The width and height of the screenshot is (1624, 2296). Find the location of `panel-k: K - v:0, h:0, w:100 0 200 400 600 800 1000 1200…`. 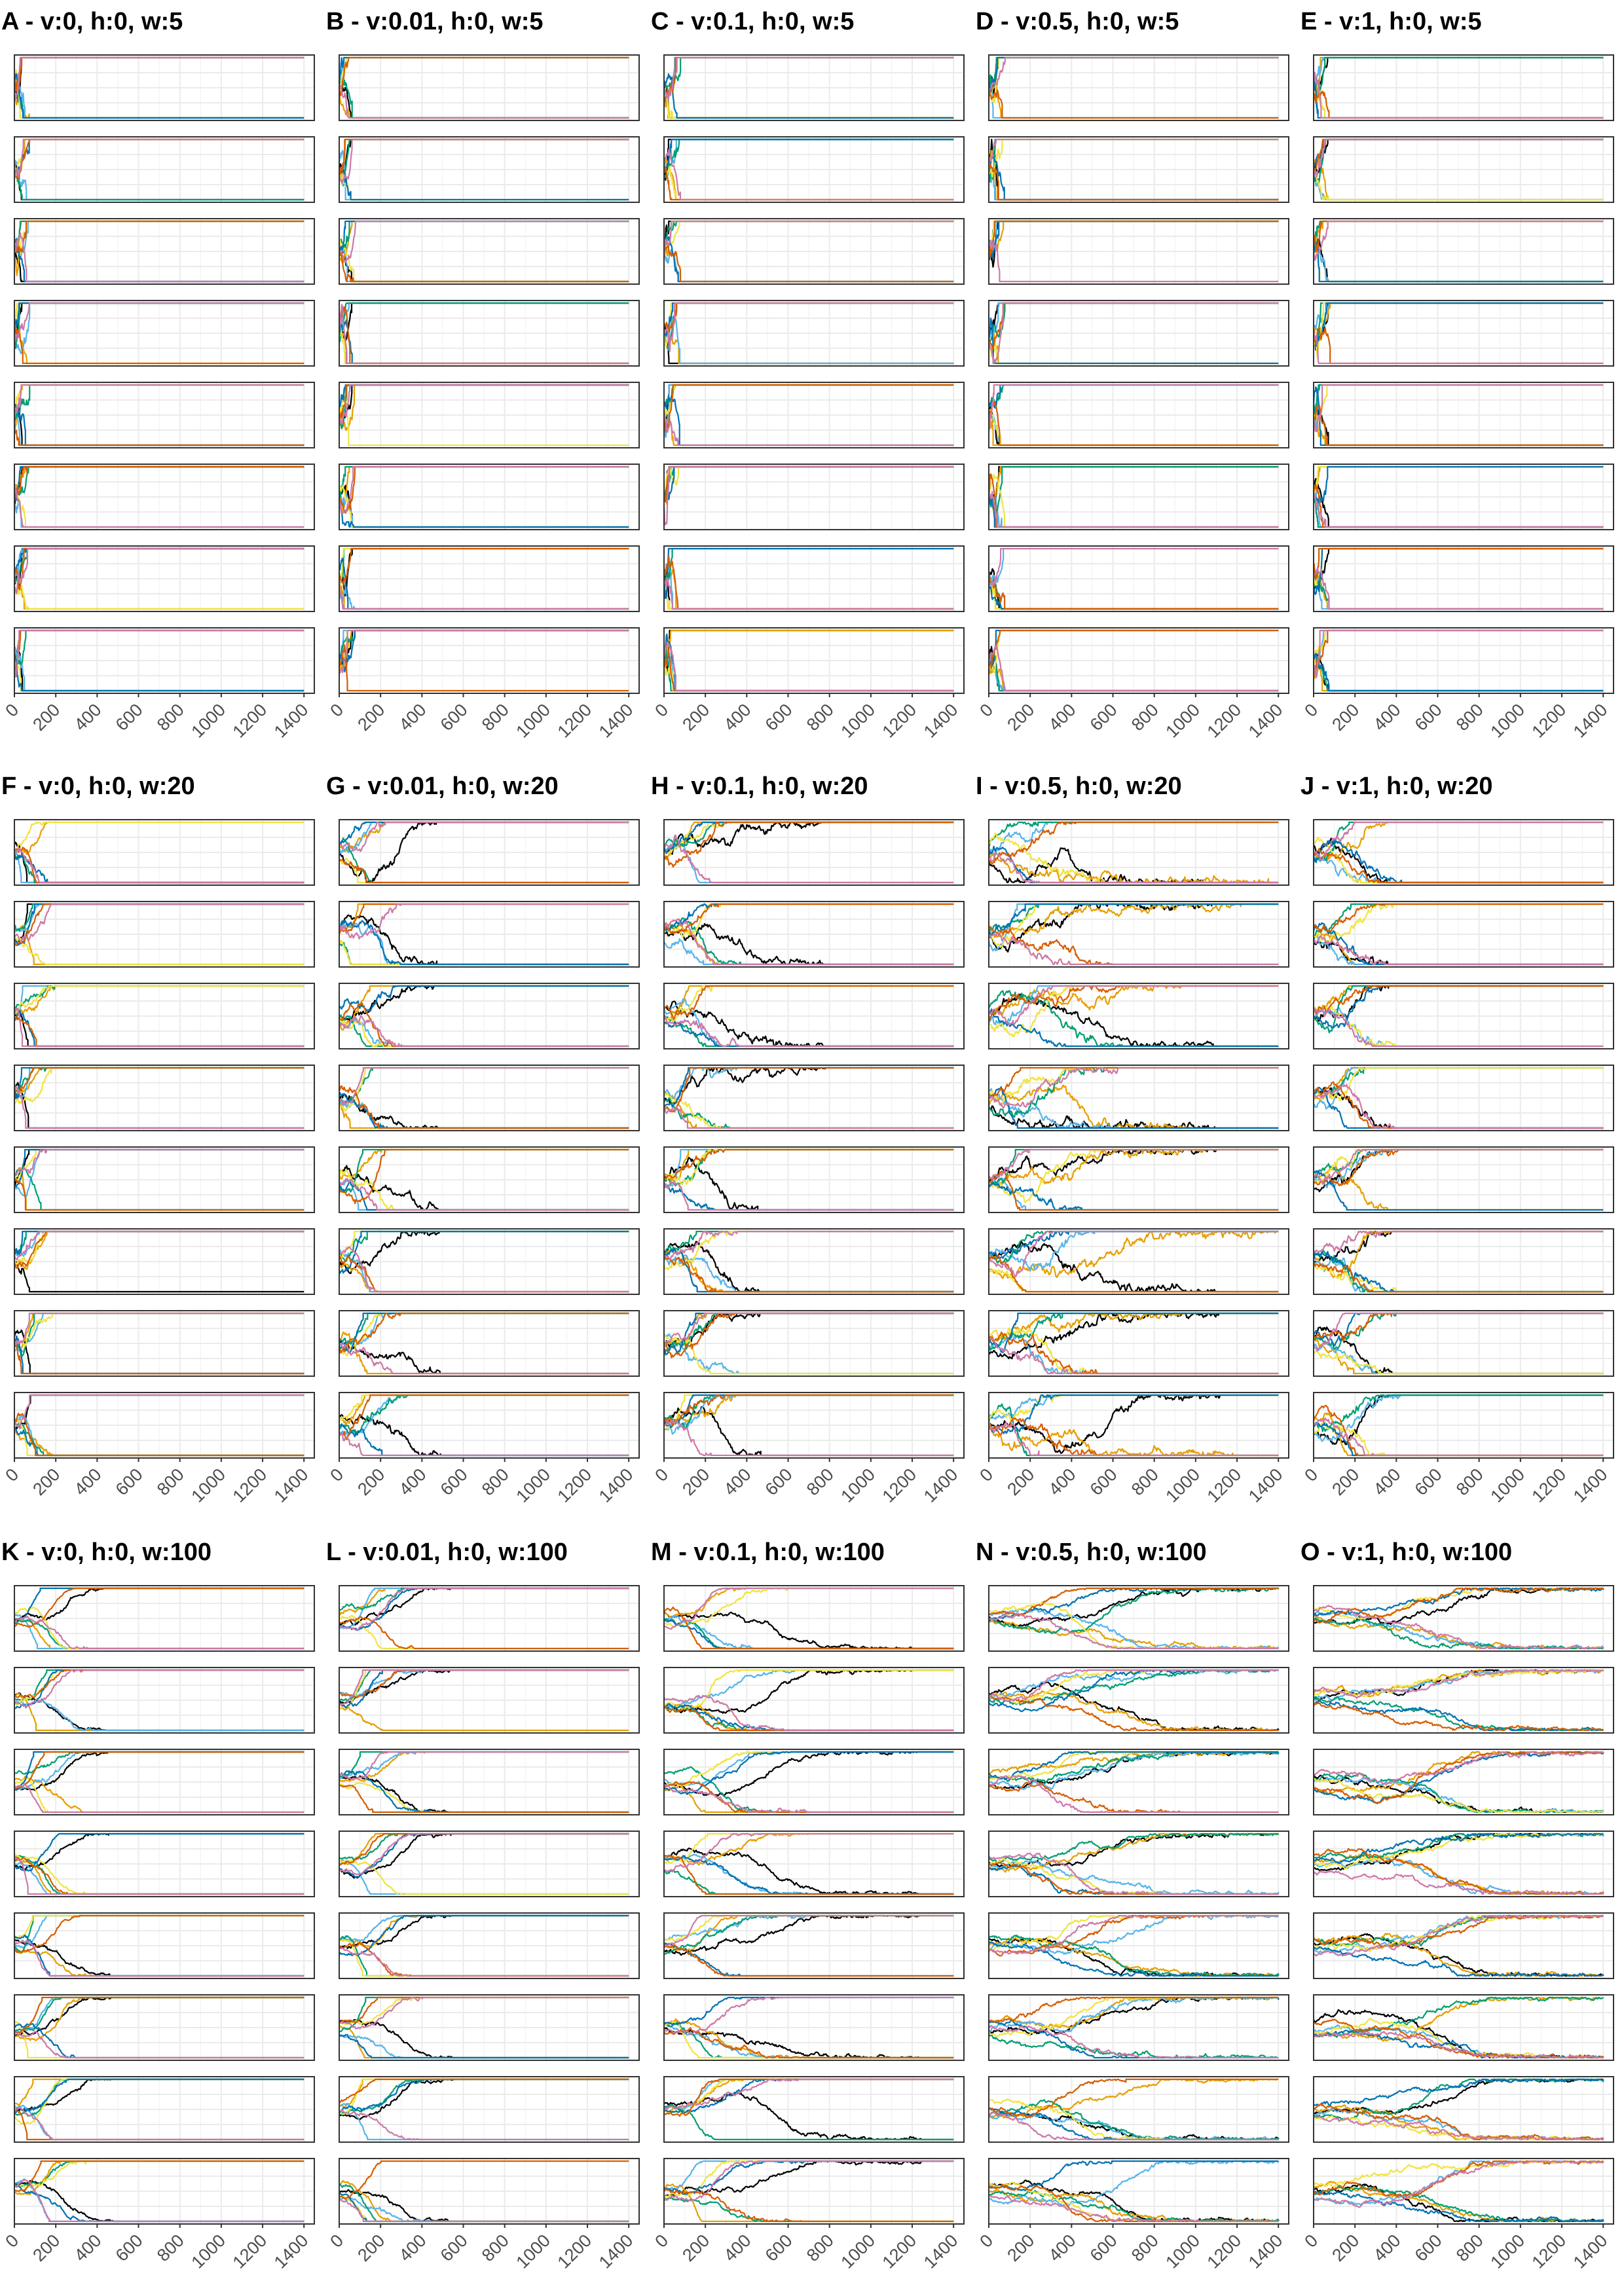

panel-k: K - v:0, h:0, w:100 0 200 400 600 800 1000 1200… is located at coordinates (158, 1905).